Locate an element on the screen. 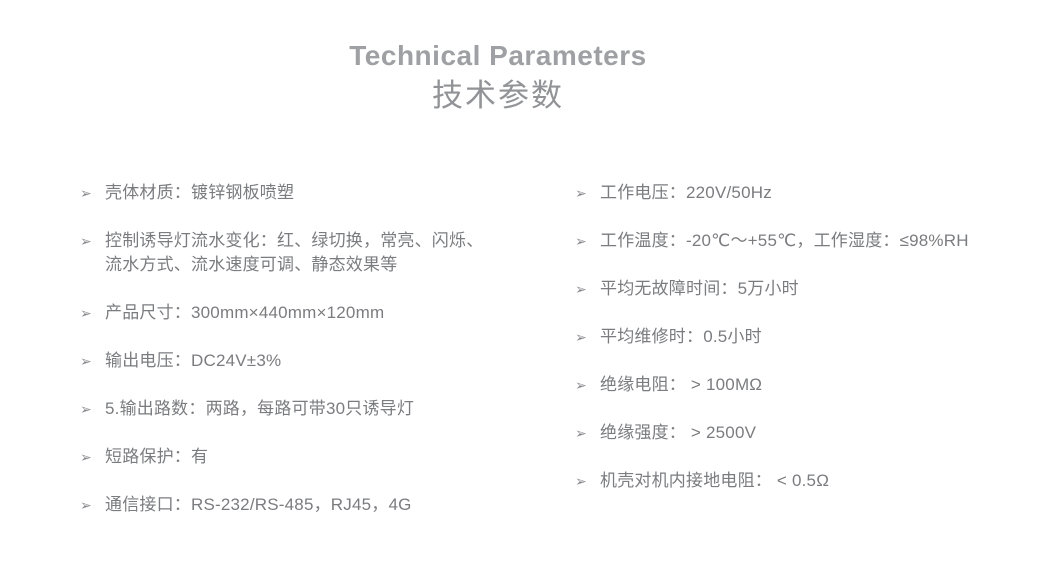 Image resolution: width=1060 pixels, height=583 pixels. spec-item-text: 绝缘强度： > 2500V is located at coordinates (678, 432).